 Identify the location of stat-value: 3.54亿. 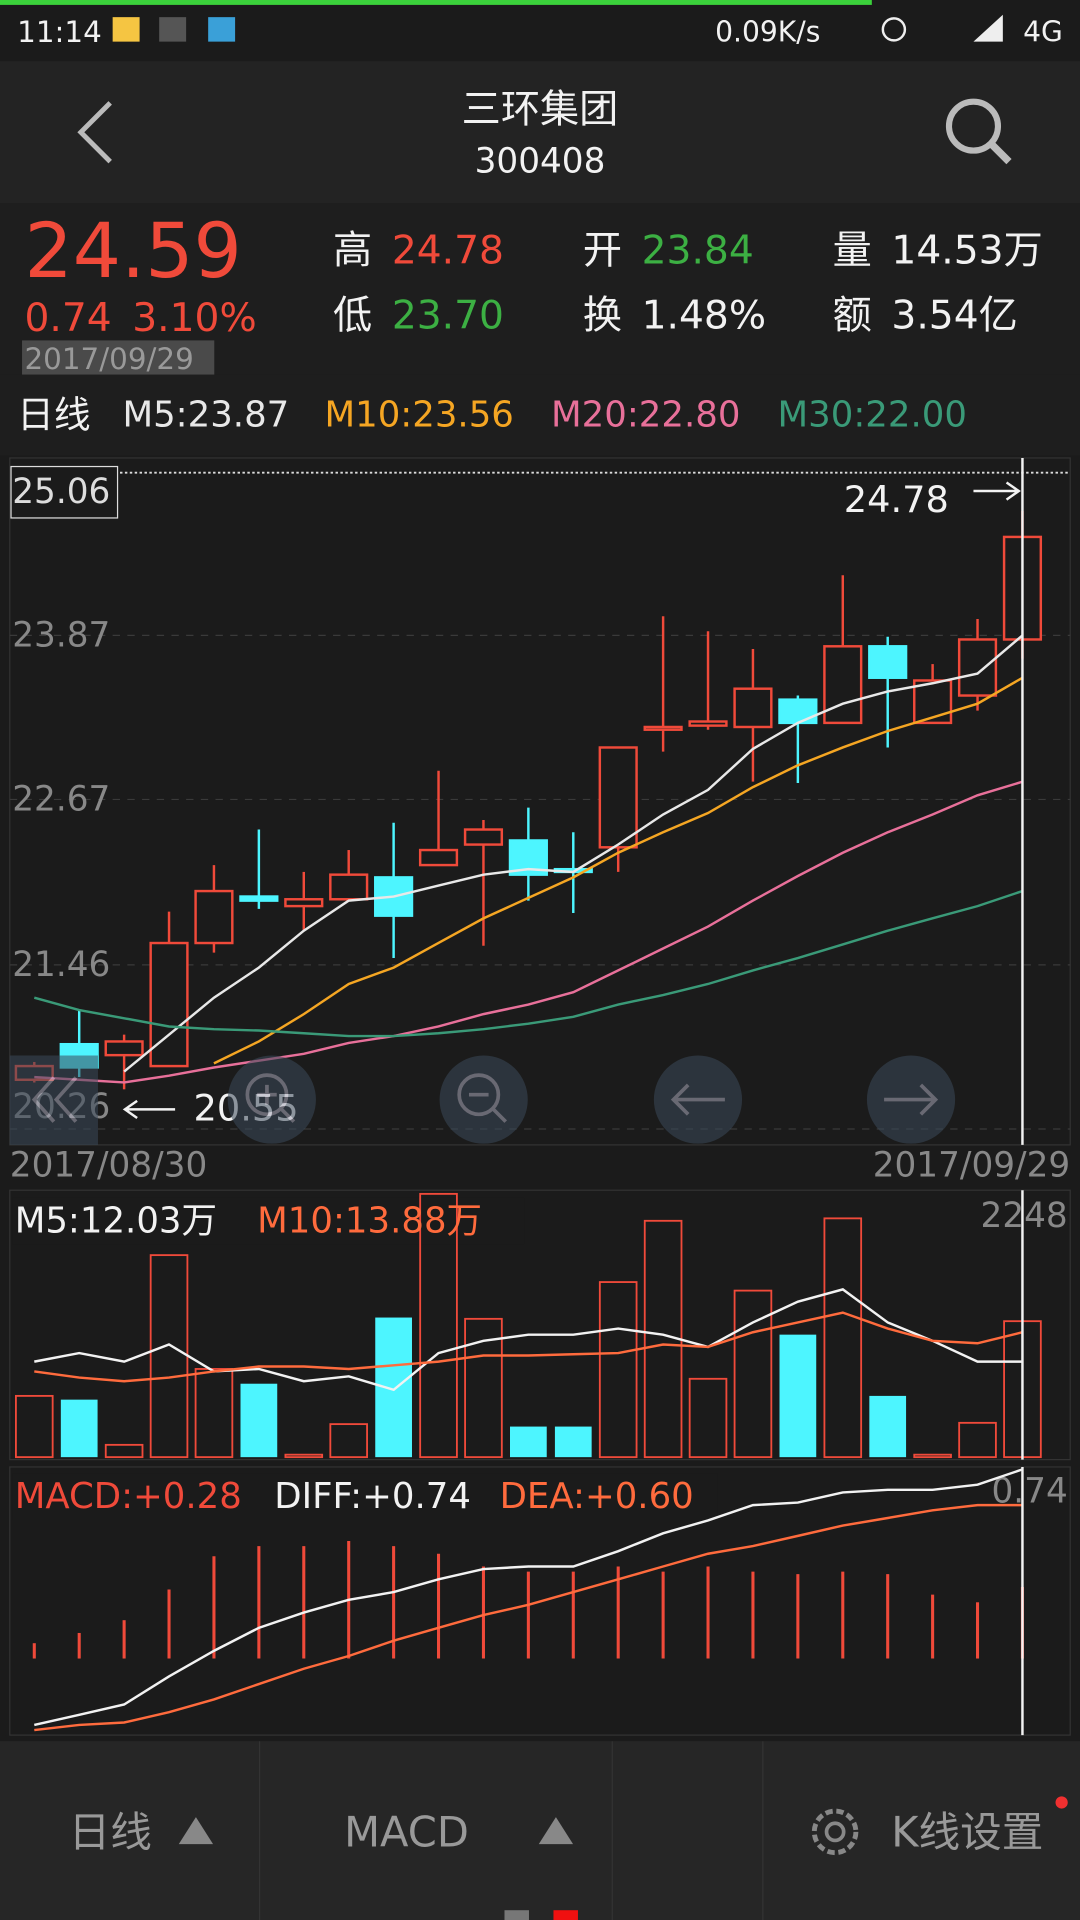
(954, 315).